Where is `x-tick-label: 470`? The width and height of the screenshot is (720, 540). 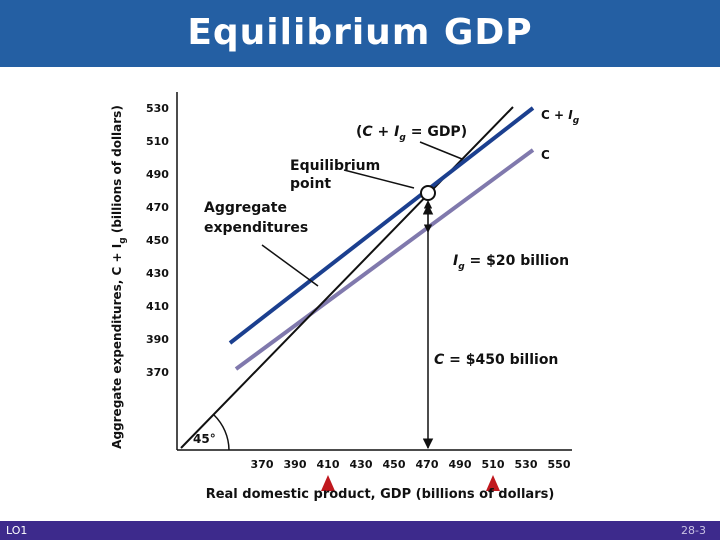
x-tick-label: 470 is located at coordinates (427, 464).